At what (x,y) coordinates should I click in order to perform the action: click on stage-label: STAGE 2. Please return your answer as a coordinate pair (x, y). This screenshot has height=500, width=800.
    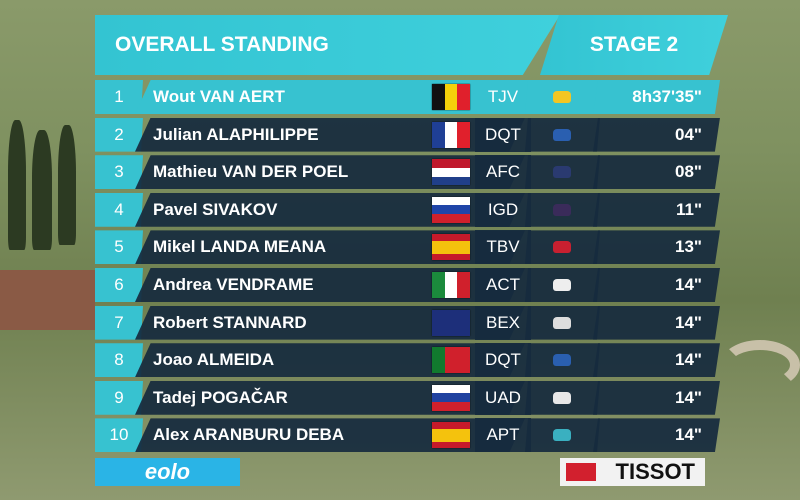
    Looking at the image, I should click on (634, 44).